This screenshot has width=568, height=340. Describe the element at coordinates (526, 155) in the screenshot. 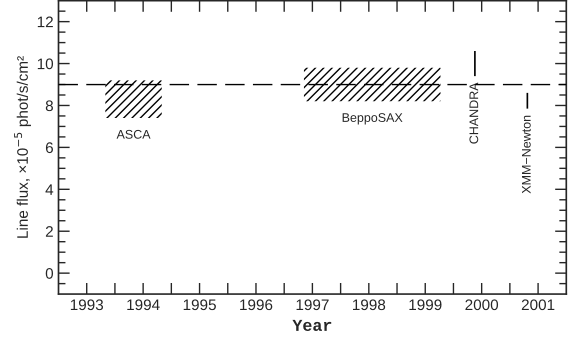

I see `text: XMM−Newton` at that location.